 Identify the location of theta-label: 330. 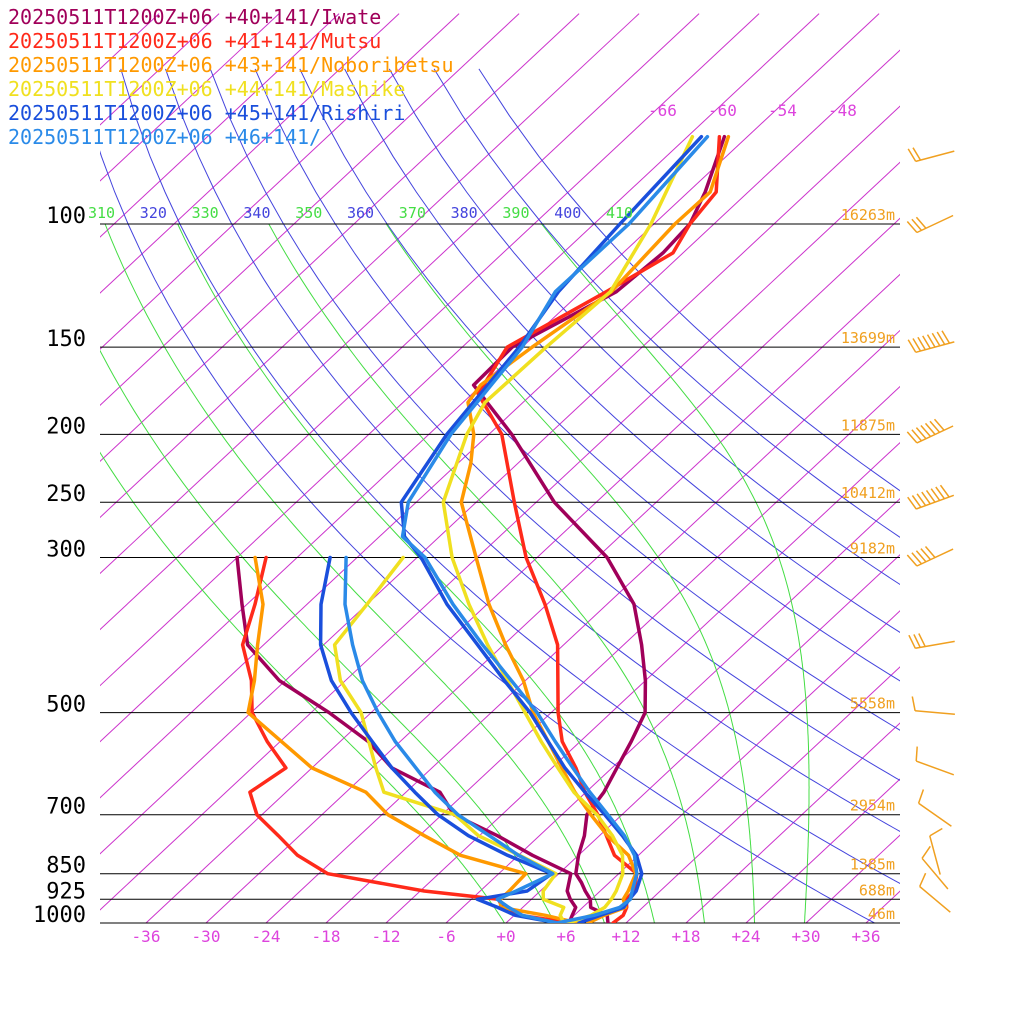
(205, 213).